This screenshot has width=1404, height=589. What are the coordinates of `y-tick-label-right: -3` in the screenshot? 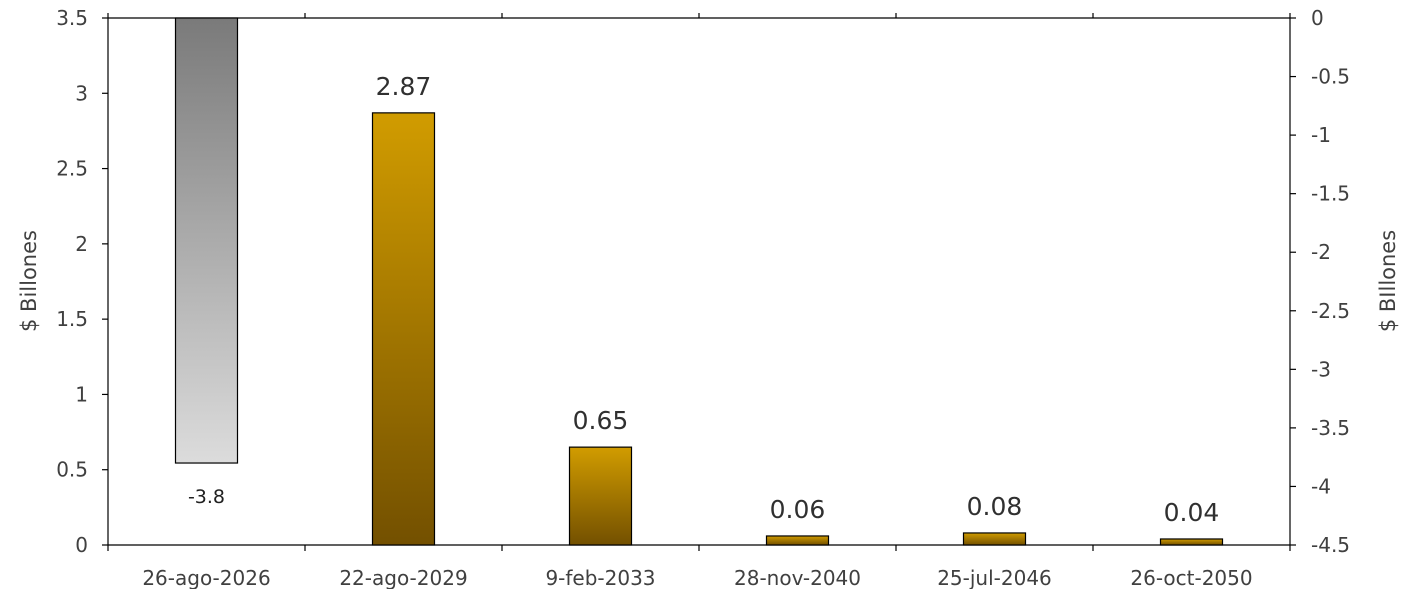 It's located at (1321, 369).